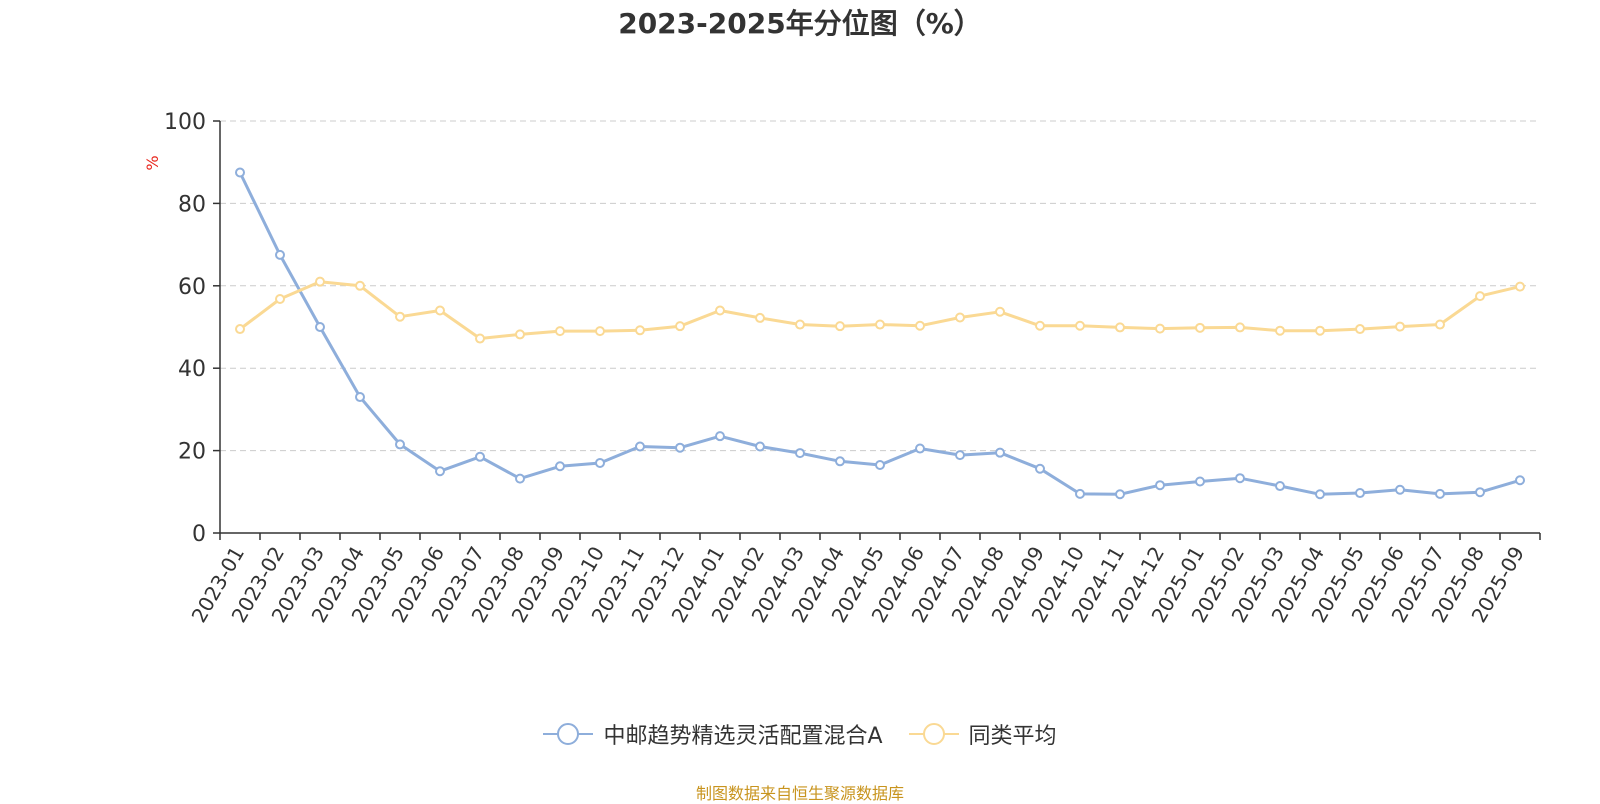 This screenshot has height=804, width=1600. I want to click on y-tick-label: 40, so click(192, 369).